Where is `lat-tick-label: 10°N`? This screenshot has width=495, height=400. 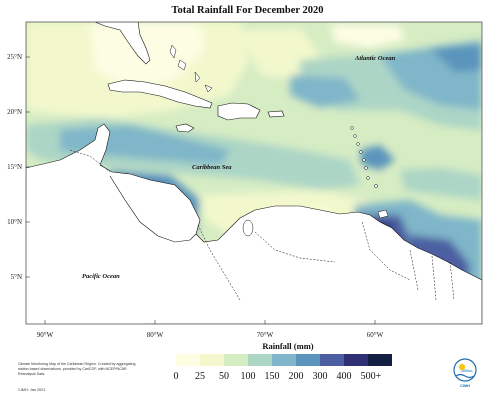 lat-tick-label: 10°N is located at coordinates (14, 222).